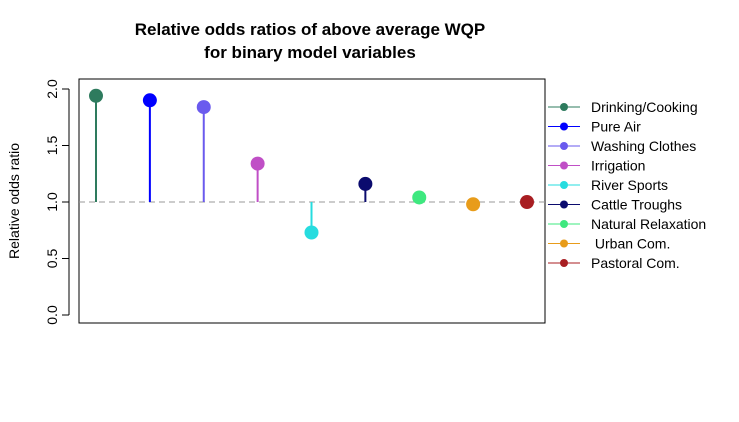 The width and height of the screenshot is (739, 422). I want to click on legend-label: Irrigation, so click(618, 166).